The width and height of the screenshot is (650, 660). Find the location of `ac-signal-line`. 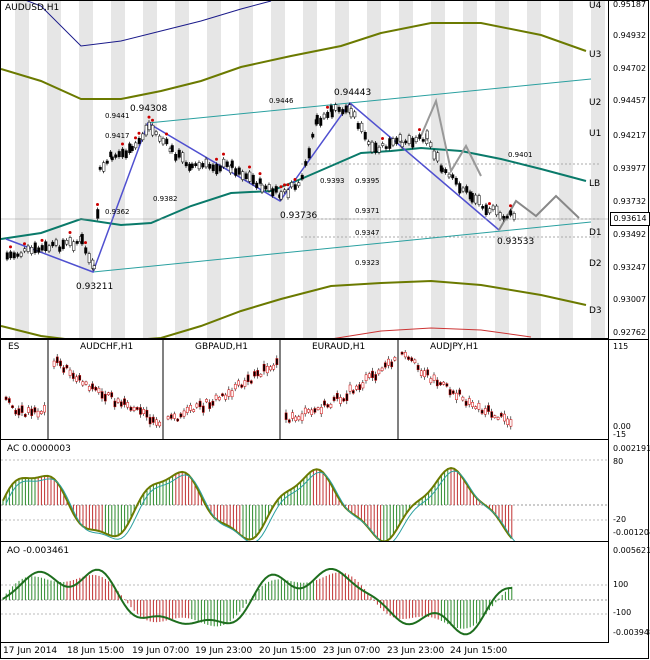

ac-signal-line is located at coordinates (257, 504).